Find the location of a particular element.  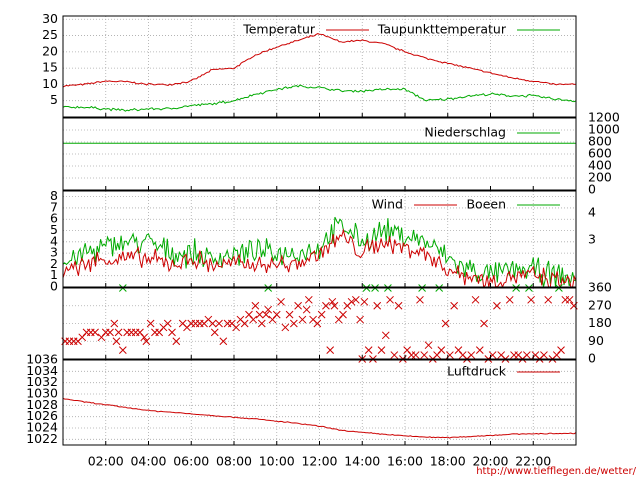

x-tick-label: 14:00 is located at coordinates (362, 461).